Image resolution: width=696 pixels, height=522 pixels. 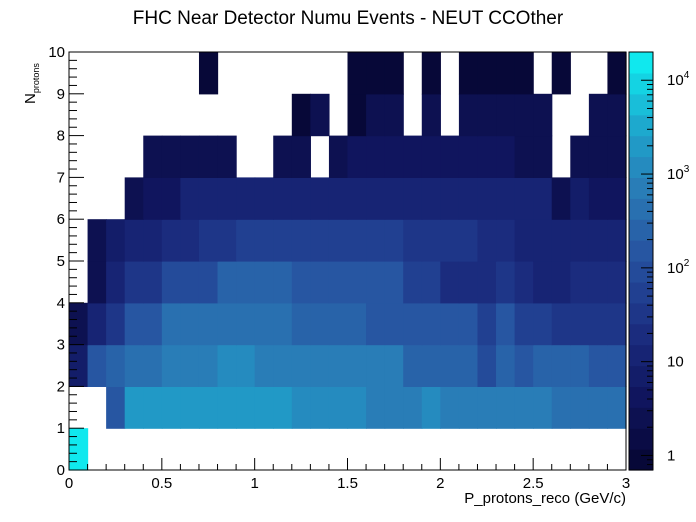 I want to click on z-tick-label: 1, so click(x=671, y=455).